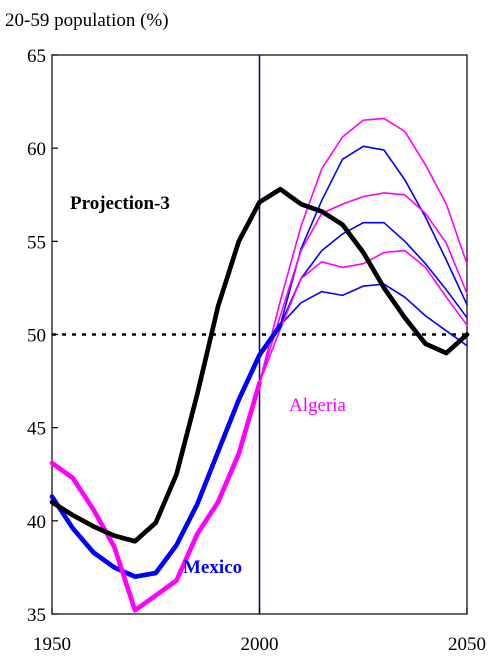  I want to click on y-tick-label: 55, so click(36, 242).